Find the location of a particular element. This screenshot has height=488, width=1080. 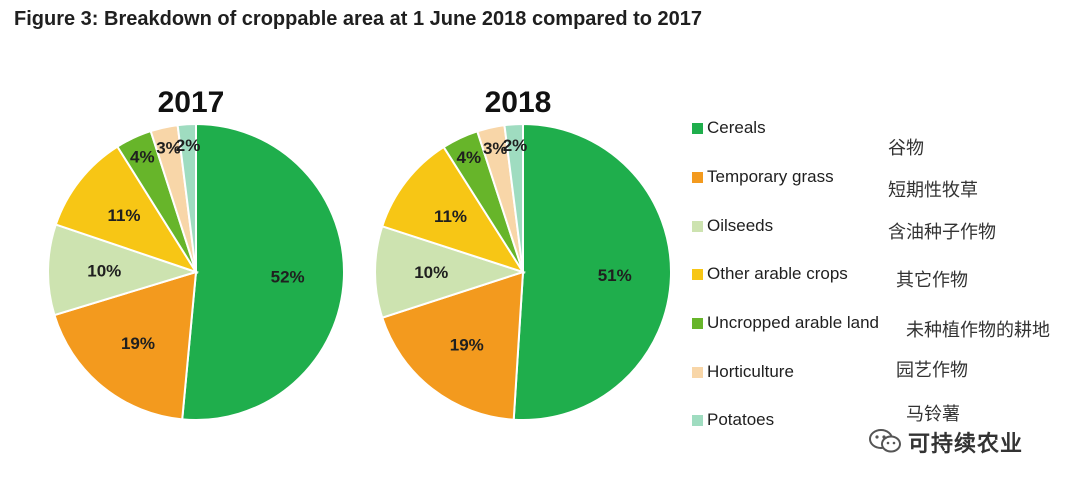

legend-chinese-label: 未种植作物的耕地 is located at coordinates (978, 330).